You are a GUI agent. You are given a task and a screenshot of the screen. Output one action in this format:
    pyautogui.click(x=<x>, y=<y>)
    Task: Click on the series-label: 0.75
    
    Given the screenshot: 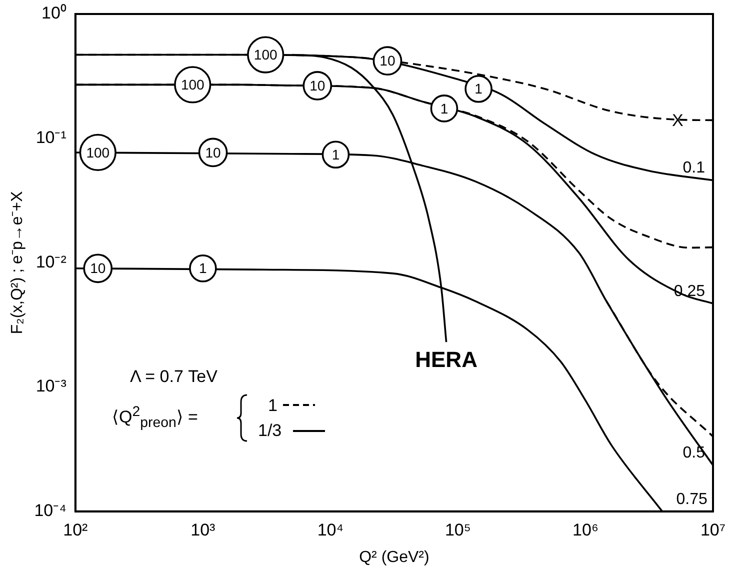 What is the action you would take?
    pyautogui.click(x=692, y=499)
    